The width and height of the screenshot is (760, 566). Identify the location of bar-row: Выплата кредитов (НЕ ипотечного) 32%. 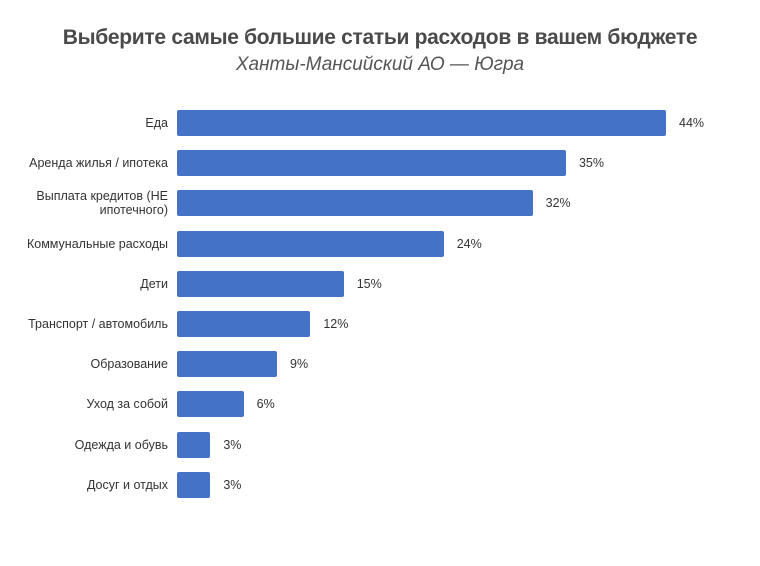
(380, 203).